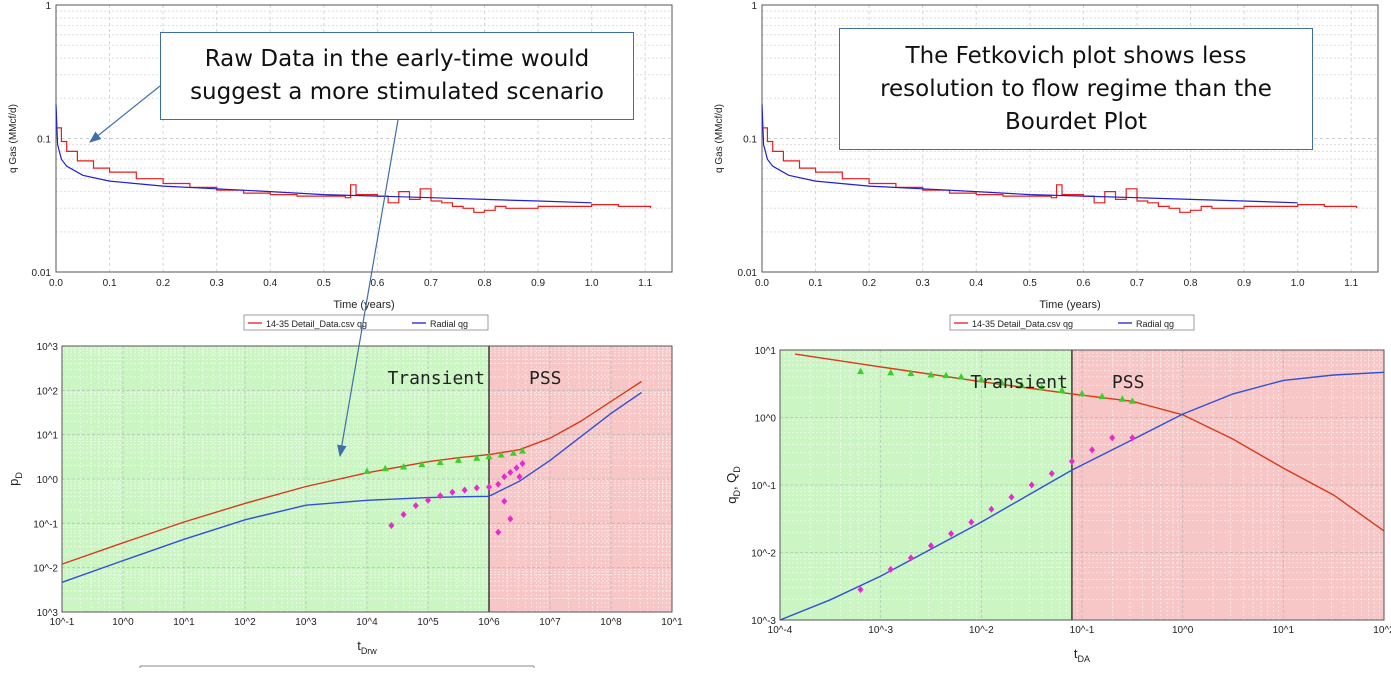  I want to click on x-axis-label: tDA, so click(1082, 655).